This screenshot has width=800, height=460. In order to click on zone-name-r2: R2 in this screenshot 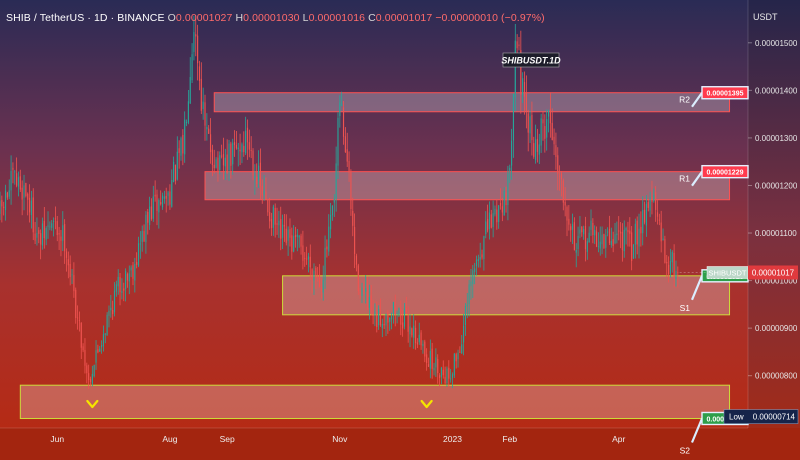, I will do `click(684, 100)`.